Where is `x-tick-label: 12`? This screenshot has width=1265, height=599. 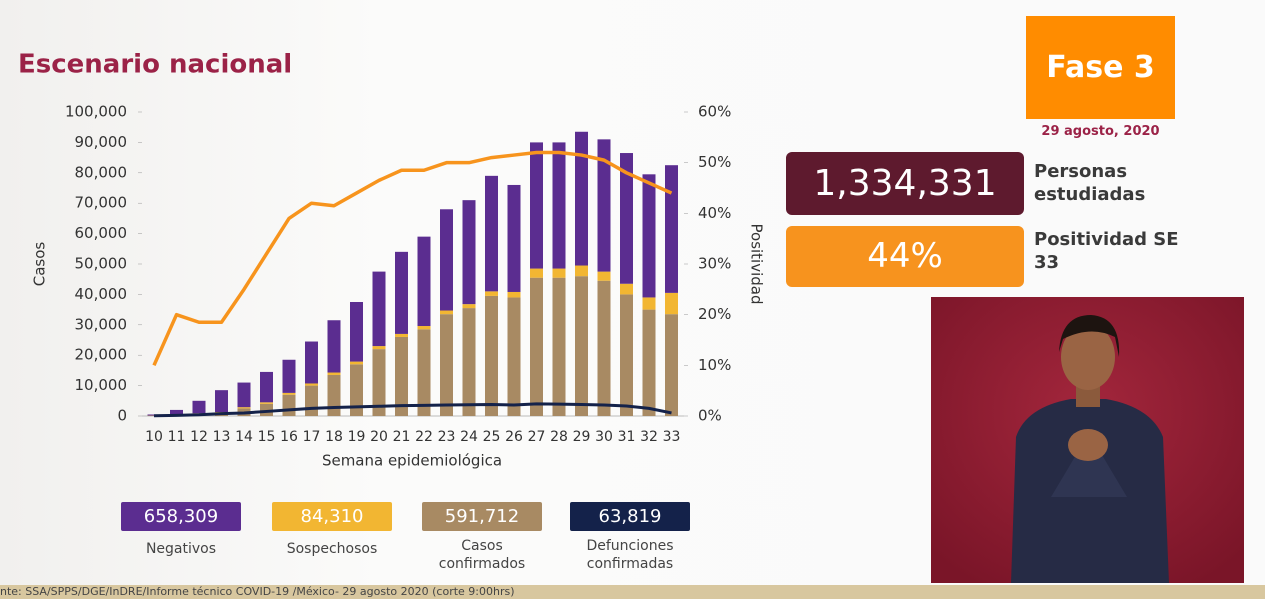 x-tick-label: 12 is located at coordinates (199, 437).